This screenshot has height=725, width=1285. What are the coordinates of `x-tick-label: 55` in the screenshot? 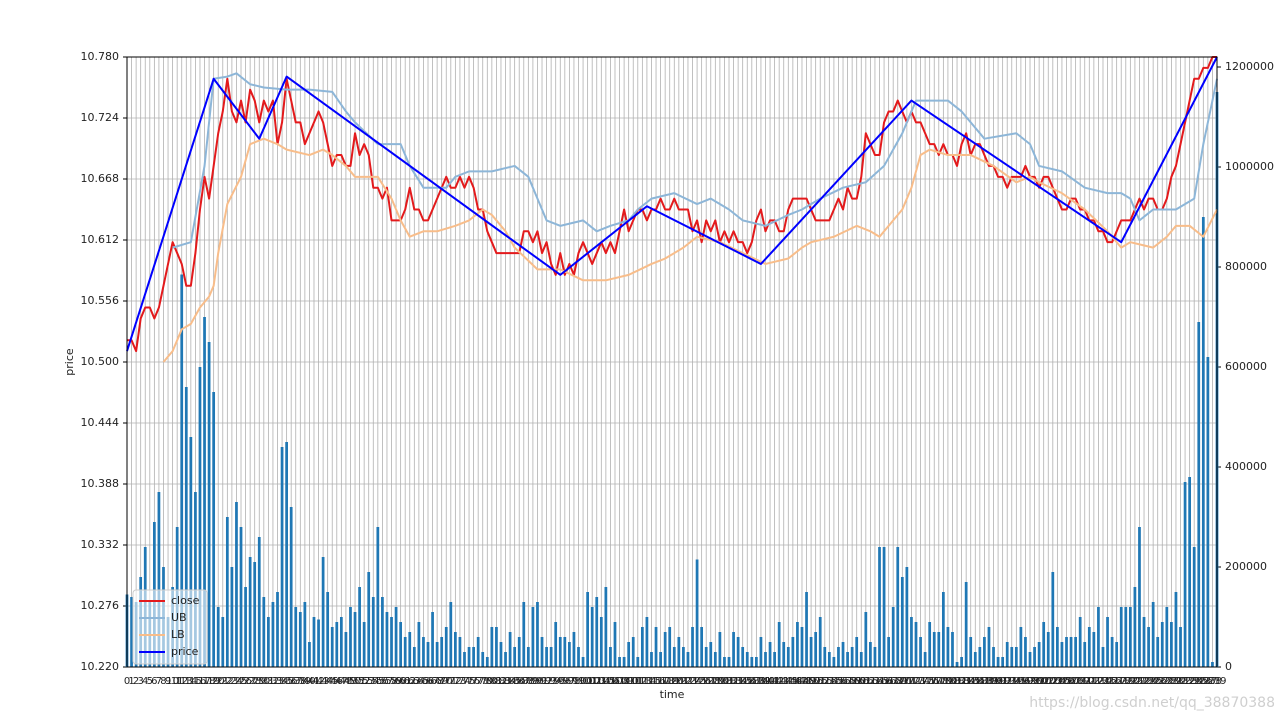 It's located at (377, 681).